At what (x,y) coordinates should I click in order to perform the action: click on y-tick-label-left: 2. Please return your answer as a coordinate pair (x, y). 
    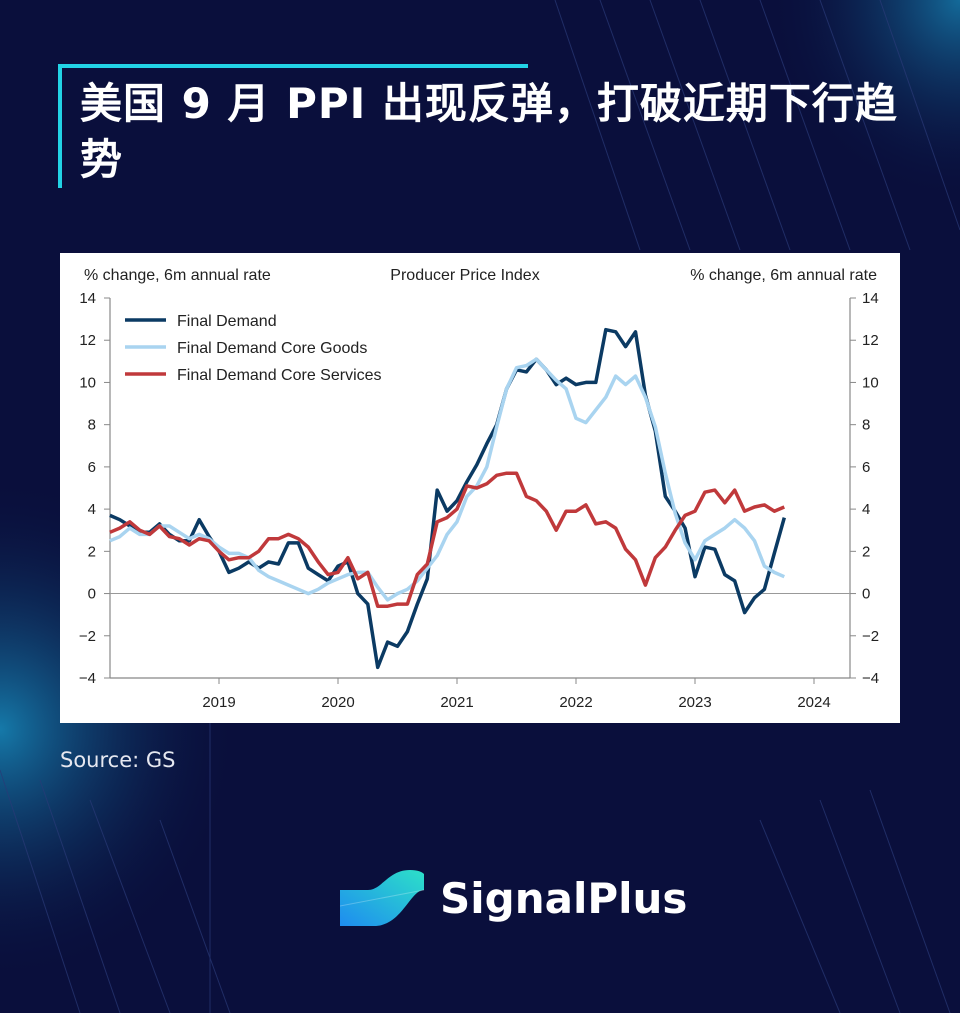
    Looking at the image, I should click on (92, 551).